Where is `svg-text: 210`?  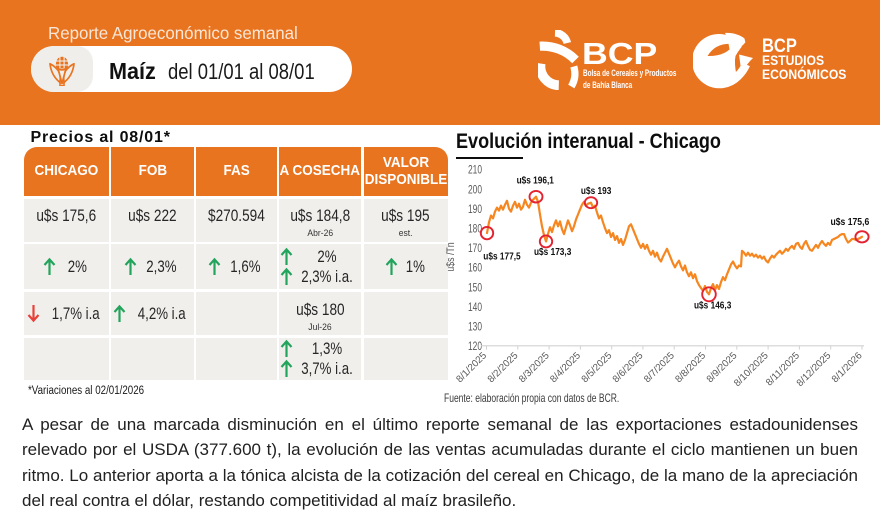
svg-text: 210 is located at coordinates (475, 170).